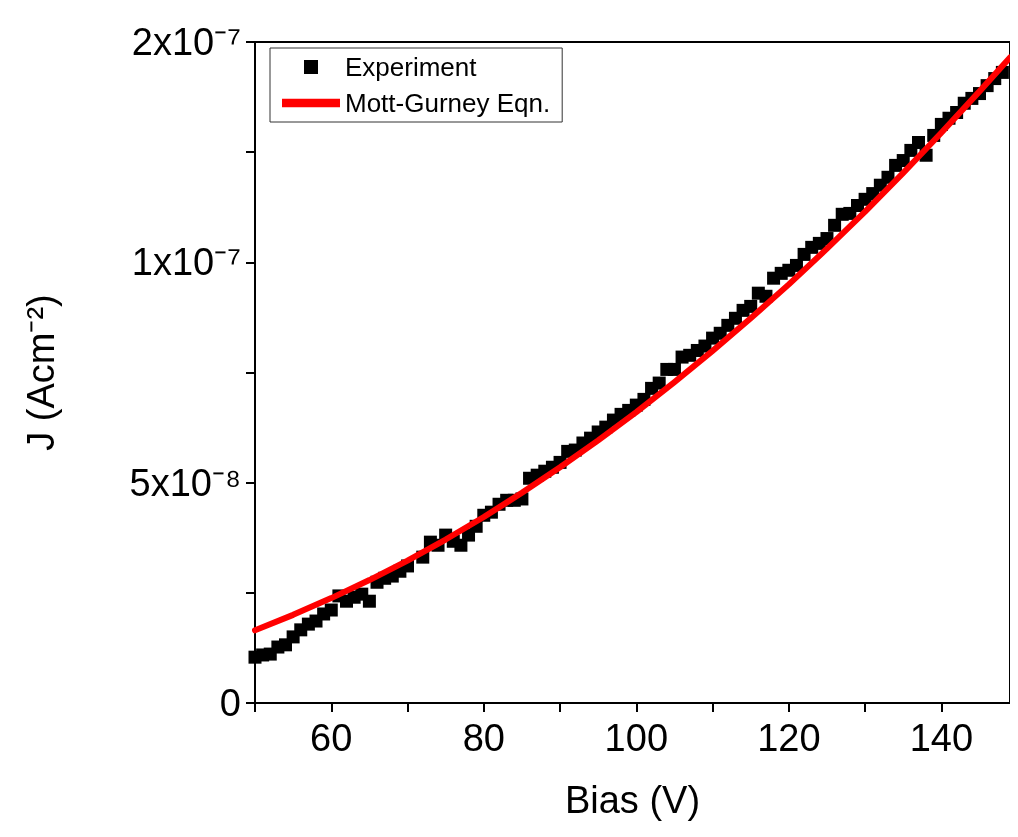 This screenshot has height=837, width=1018. What do you see at coordinates (448, 103) in the screenshot?
I see `legend-label: Mott-Gurney Eqn.` at bounding box center [448, 103].